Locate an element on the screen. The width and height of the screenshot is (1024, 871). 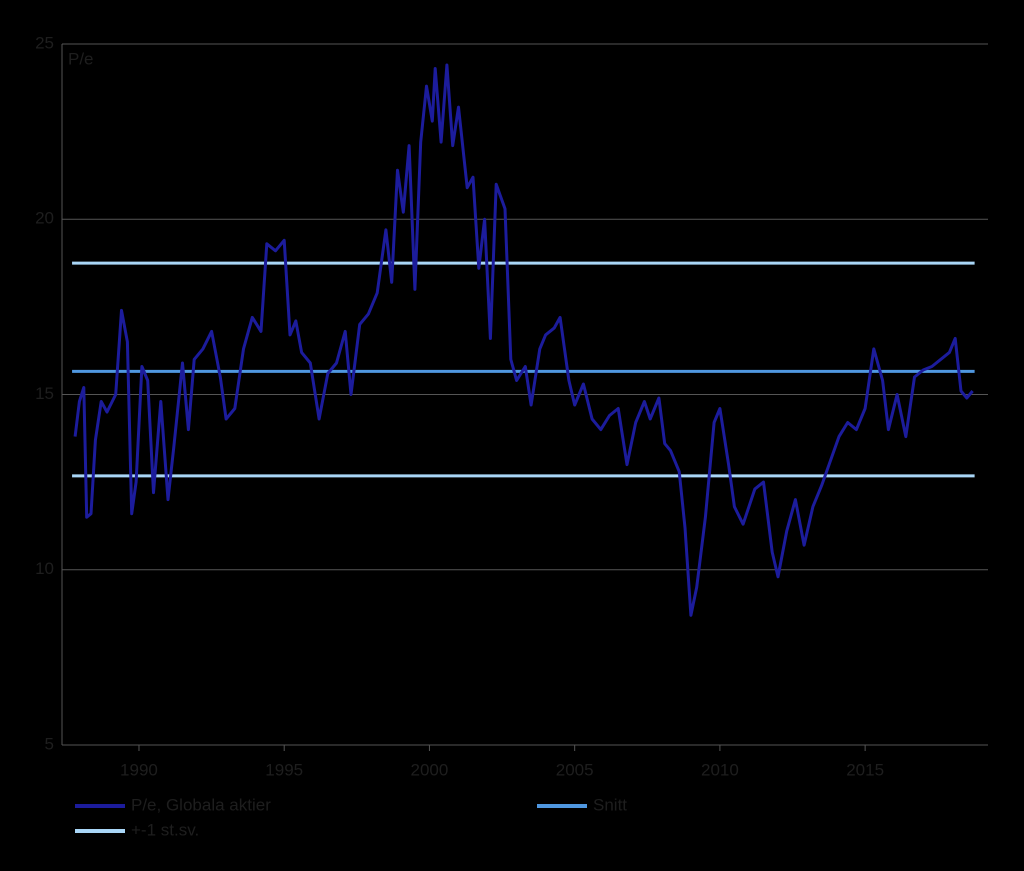
legend-label: Snitt is located at coordinates (610, 804).